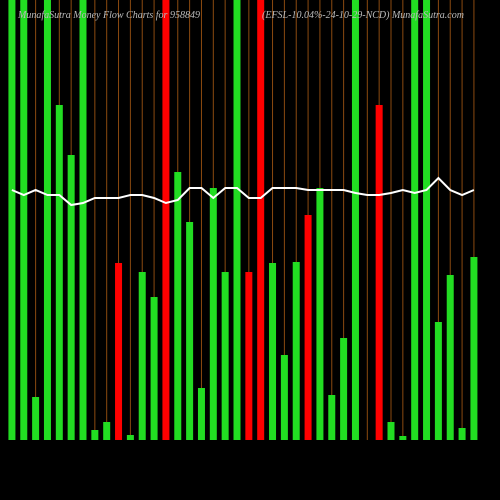 Image resolution: width=500 pixels, height=500 pixels. Describe the element at coordinates (108, 15) in the screenshot. I see `chart-title: MunafaSutra Money Flow Charts for 958849` at that location.